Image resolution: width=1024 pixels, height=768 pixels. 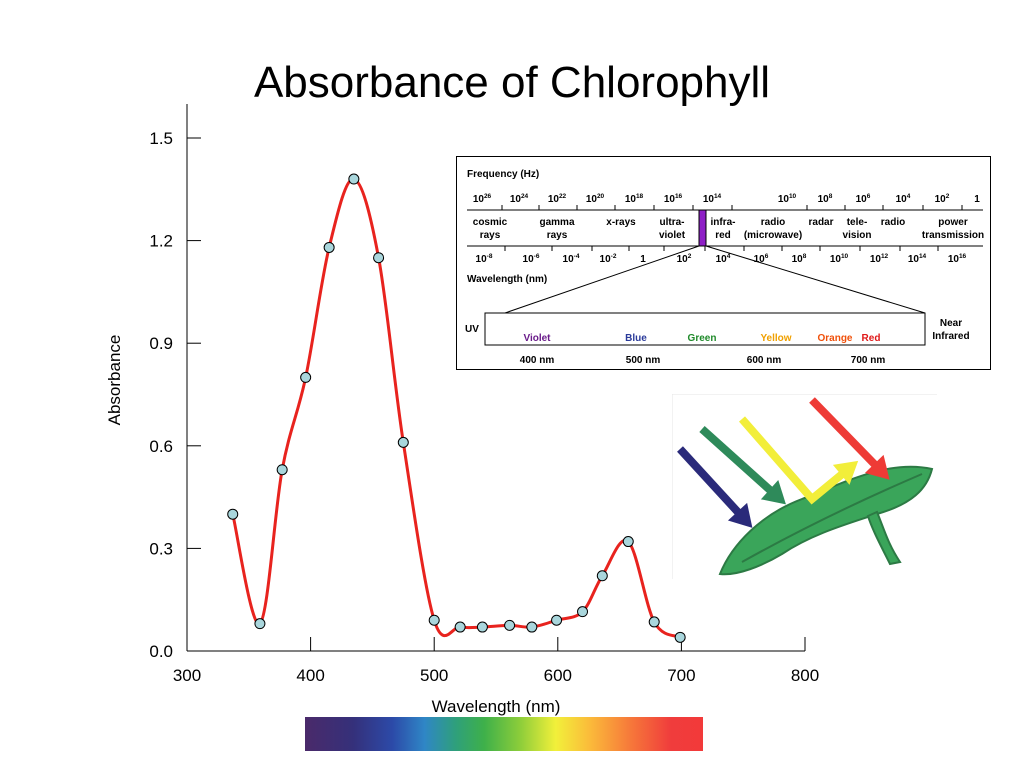 I want to click on y-tick-label: 1.2, so click(x=161, y=241).